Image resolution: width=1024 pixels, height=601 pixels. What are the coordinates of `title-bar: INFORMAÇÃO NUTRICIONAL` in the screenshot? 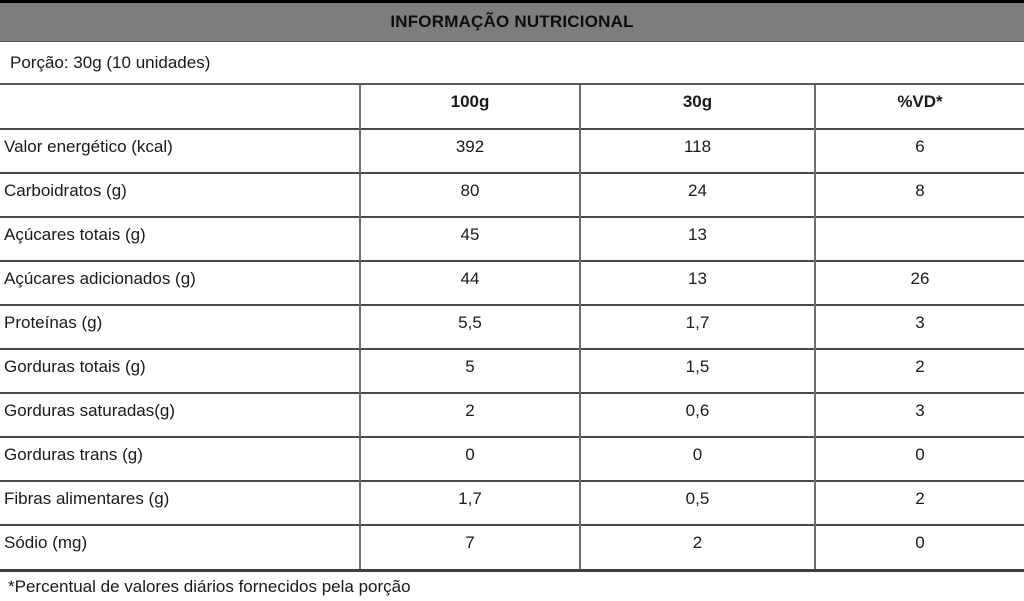 It's located at (512, 21).